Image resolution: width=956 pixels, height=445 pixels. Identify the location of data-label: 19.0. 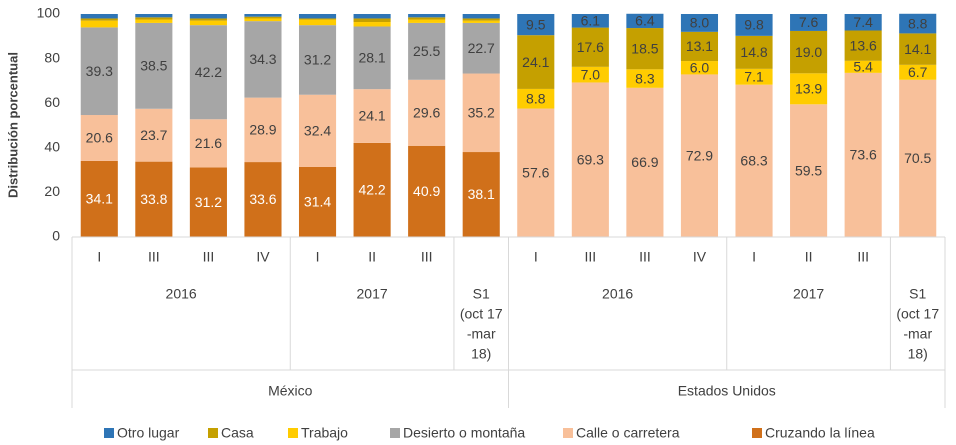
(808, 52).